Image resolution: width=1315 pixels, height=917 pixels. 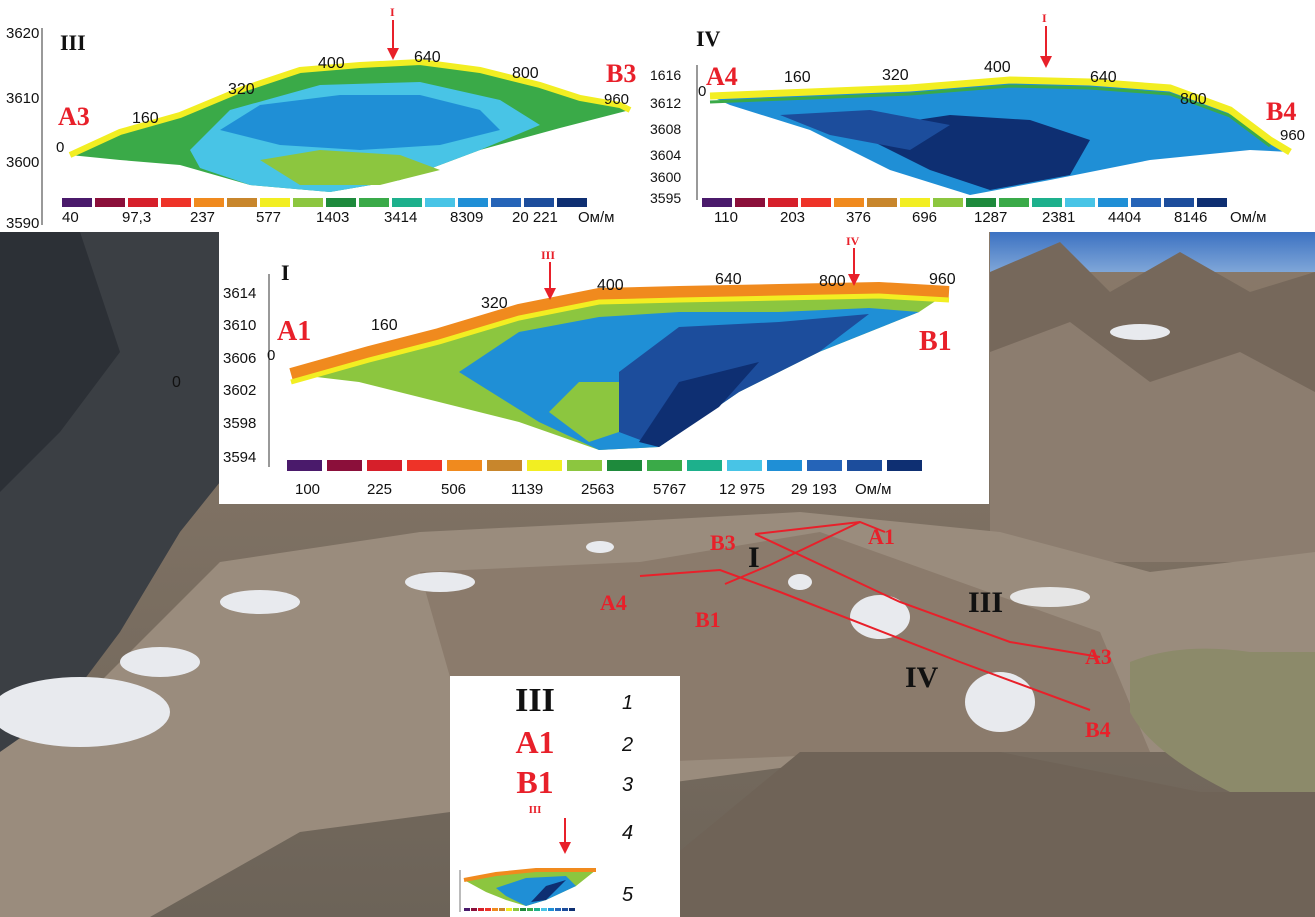 I want to click on profile-title: III, so click(x=73, y=42).